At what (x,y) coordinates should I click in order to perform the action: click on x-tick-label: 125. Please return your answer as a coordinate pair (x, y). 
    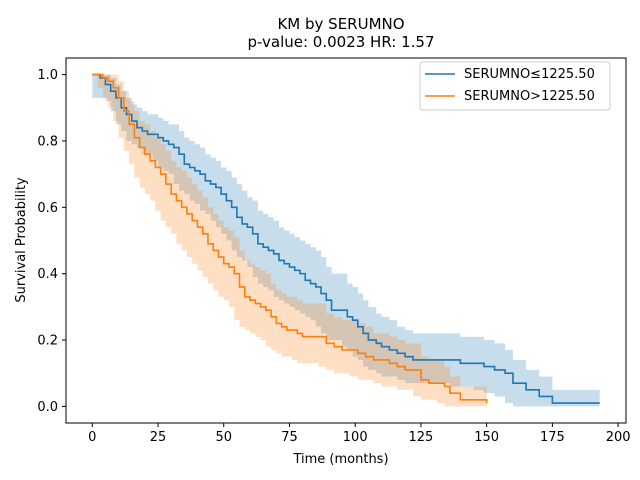
    Looking at the image, I should click on (421, 437).